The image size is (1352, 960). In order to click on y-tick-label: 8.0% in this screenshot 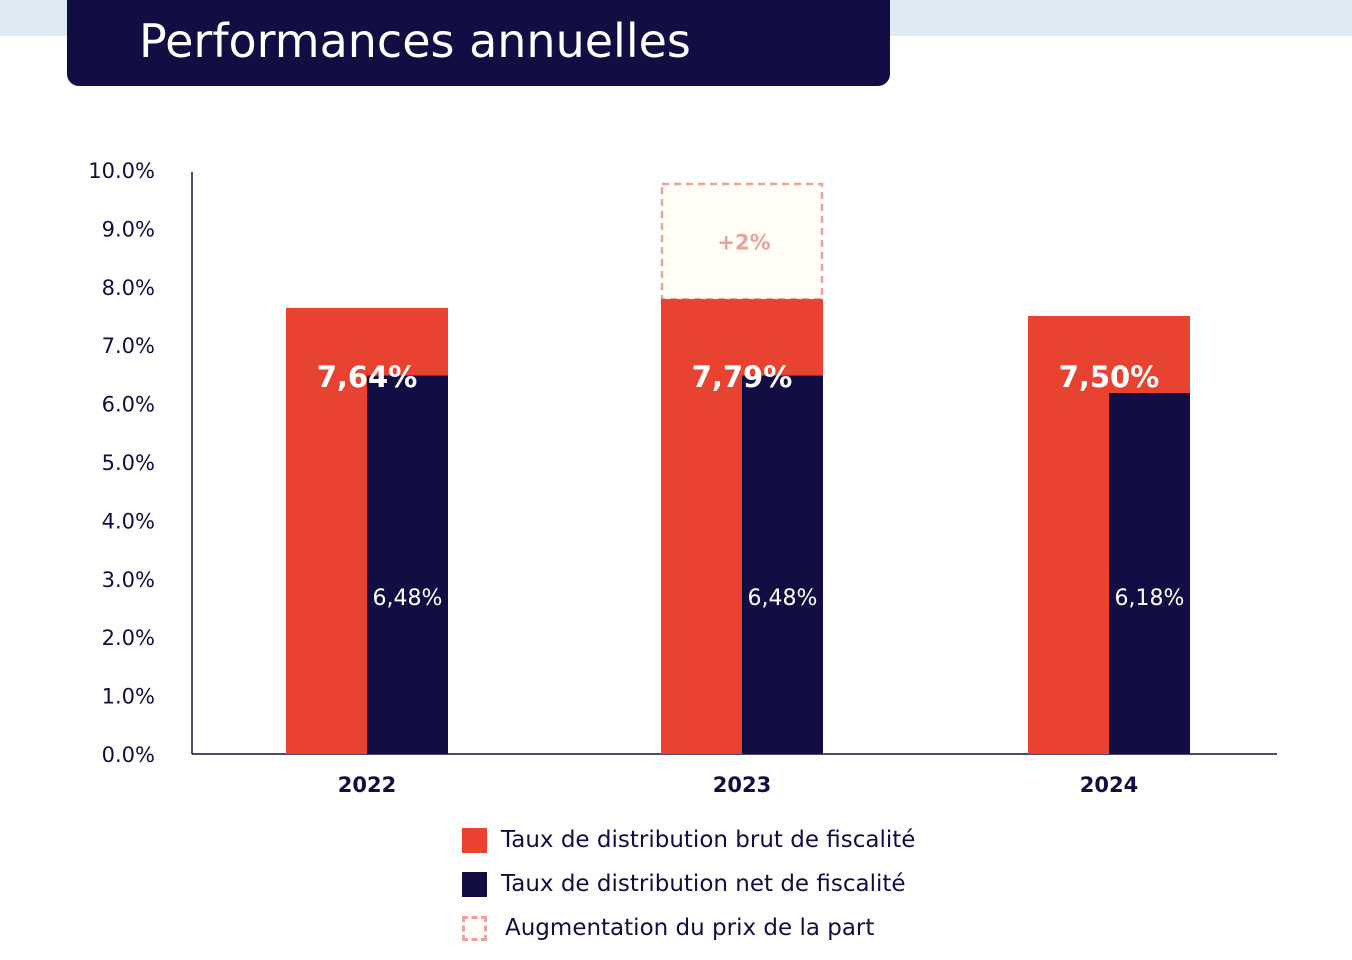, I will do `click(128, 288)`.